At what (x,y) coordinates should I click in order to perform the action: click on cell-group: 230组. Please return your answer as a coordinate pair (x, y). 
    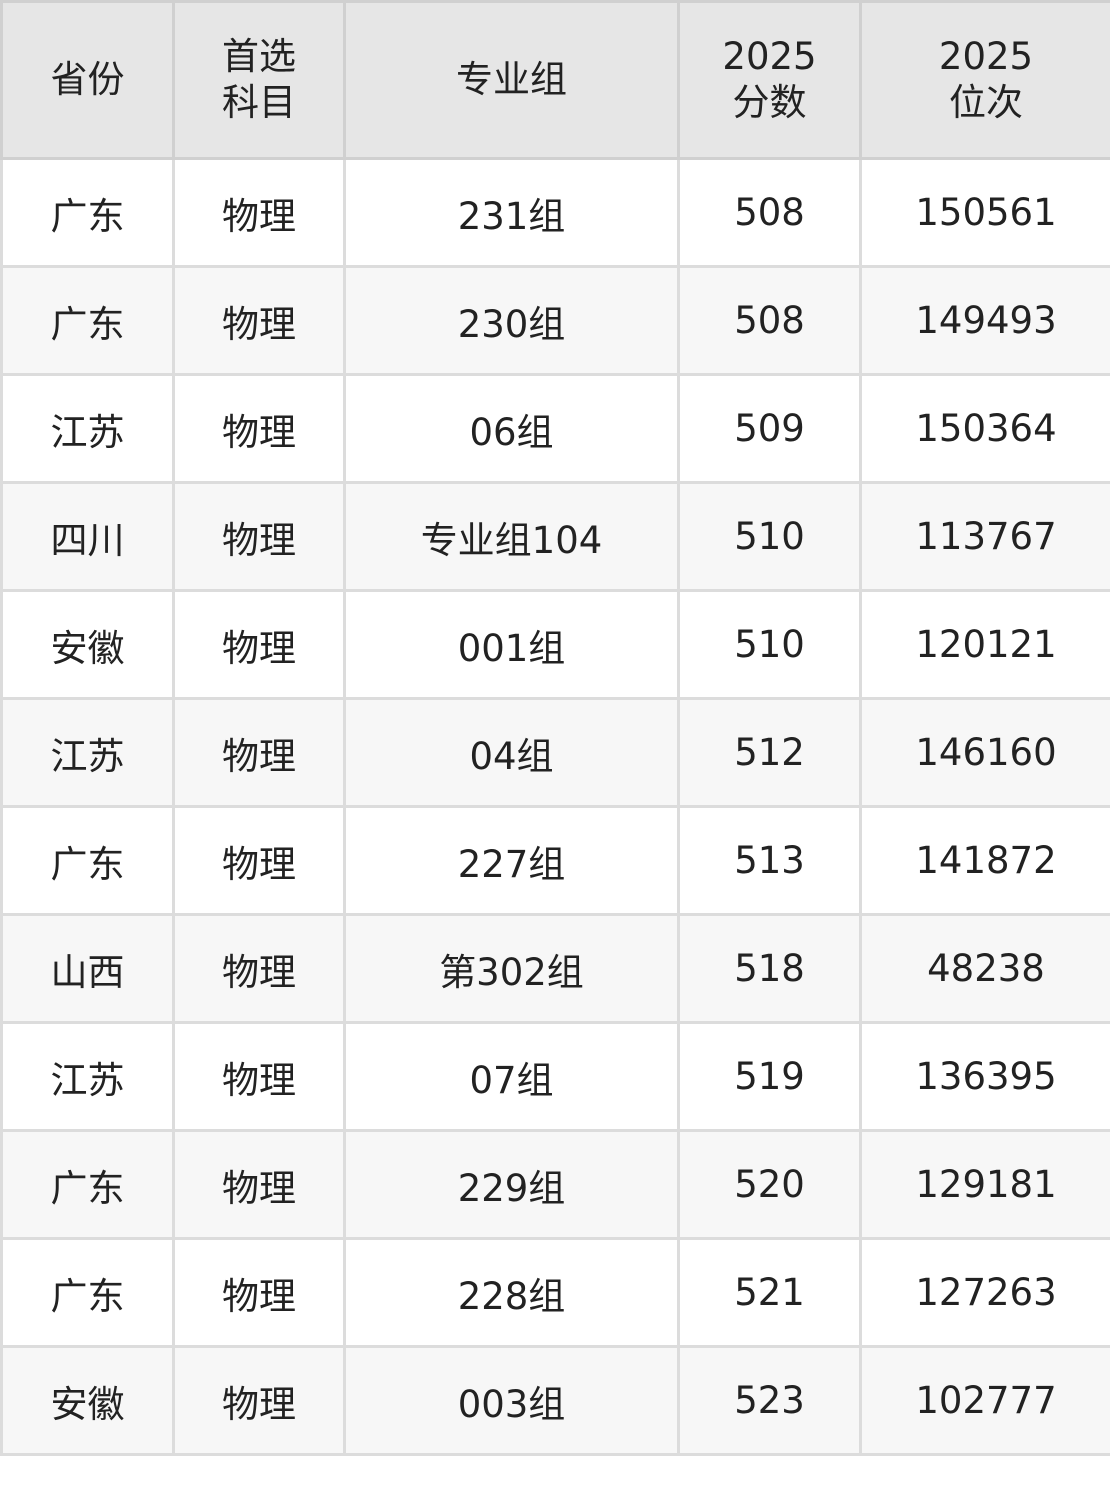
    Looking at the image, I should click on (511, 320).